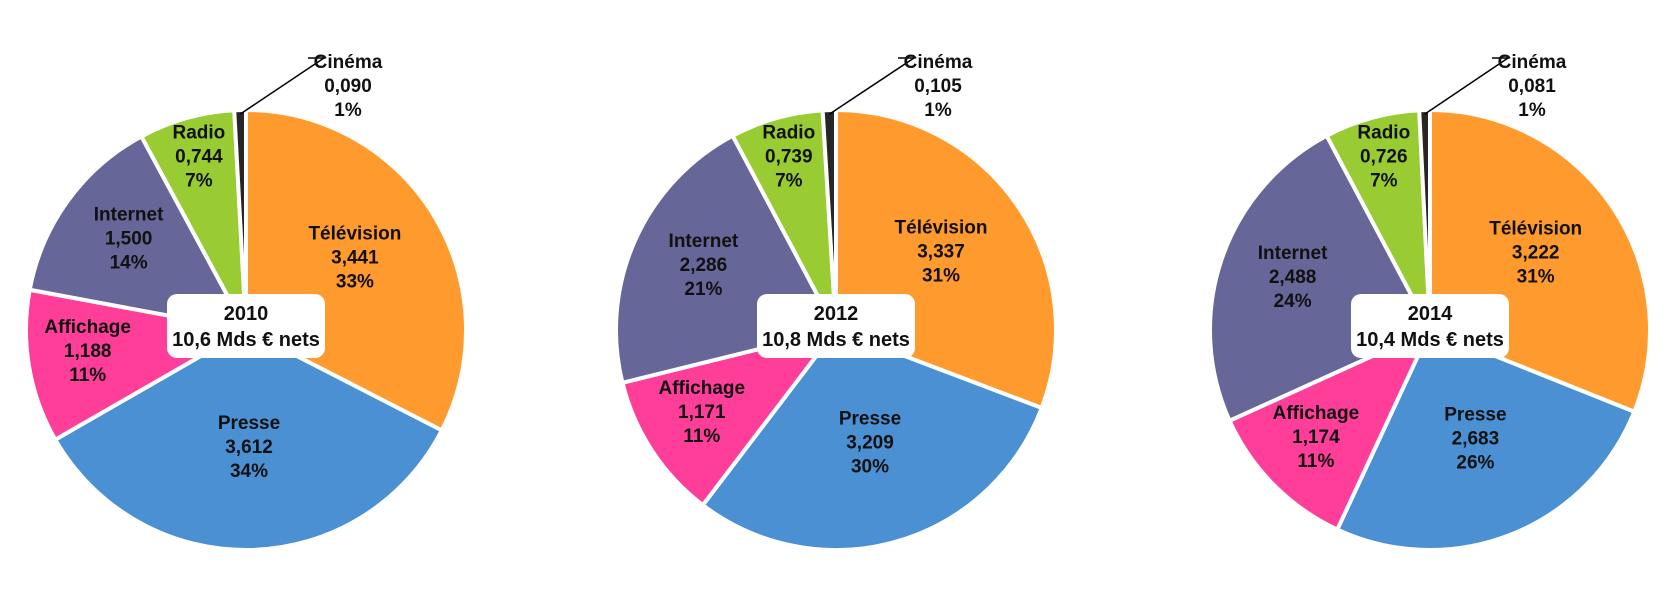  I want to click on pie-slice-internet, so click(138, 233).